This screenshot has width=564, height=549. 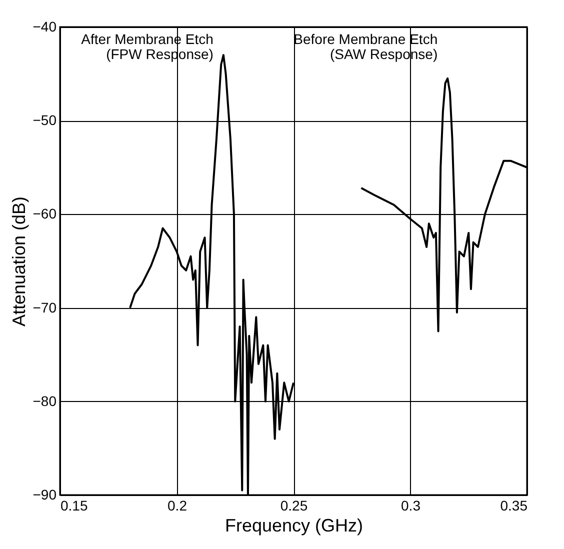 I want to click on y-axis-title: Attenuation (dB), so click(x=18, y=261).